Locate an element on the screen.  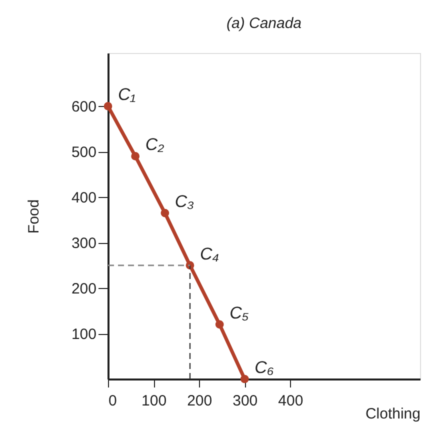
y-tick-label: 400 is located at coordinates (83, 198).